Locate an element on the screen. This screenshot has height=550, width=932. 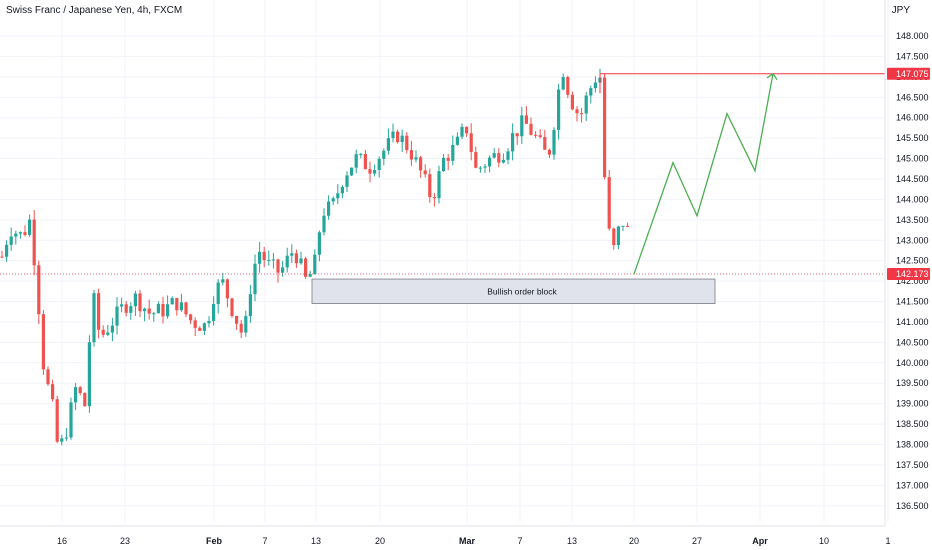
price-tick-label: 144.000 is located at coordinates (912, 199).